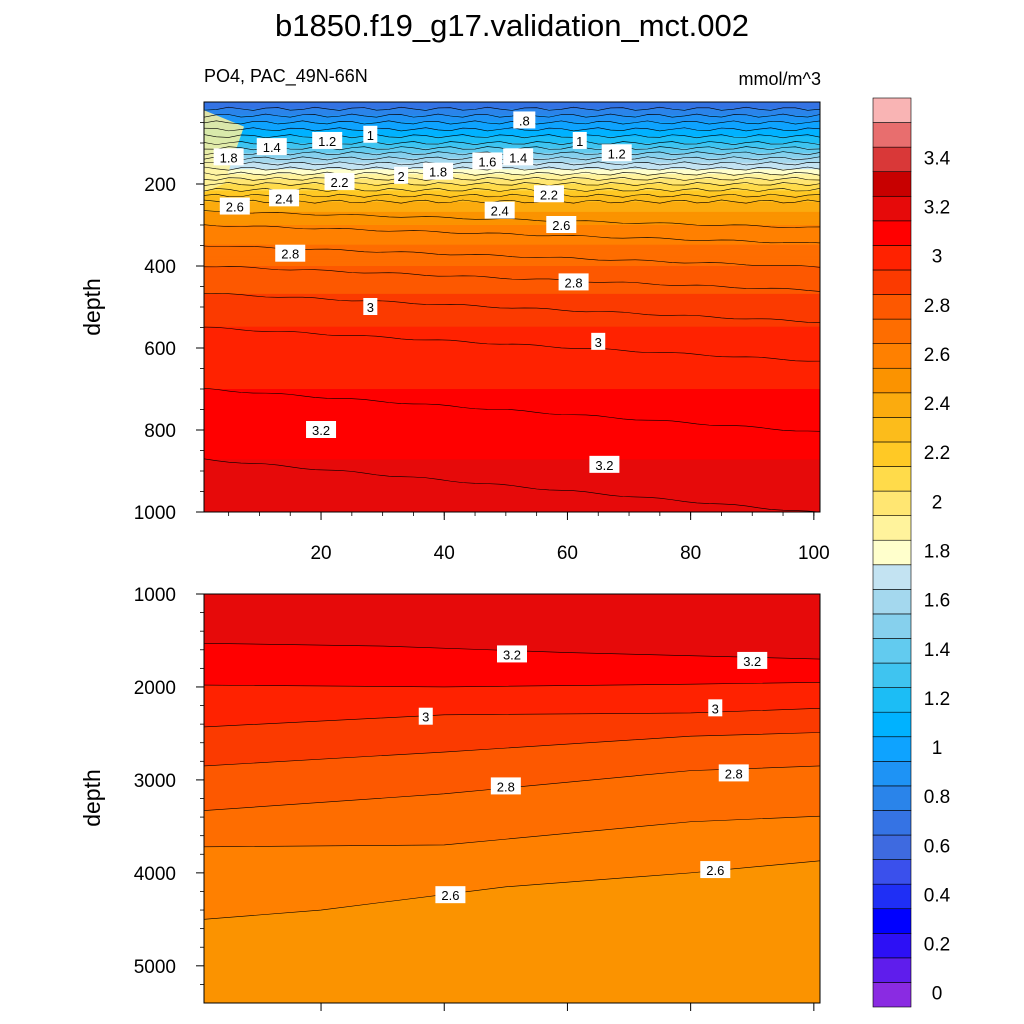 The image size is (1024, 1024). I want to click on colorbar-label: 0.6, so click(937, 846).